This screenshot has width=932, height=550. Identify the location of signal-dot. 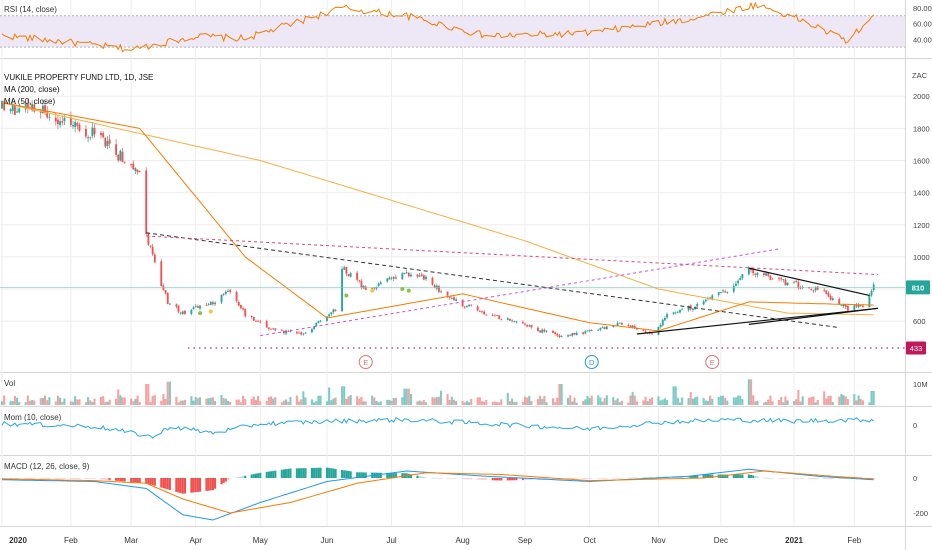
(210, 311).